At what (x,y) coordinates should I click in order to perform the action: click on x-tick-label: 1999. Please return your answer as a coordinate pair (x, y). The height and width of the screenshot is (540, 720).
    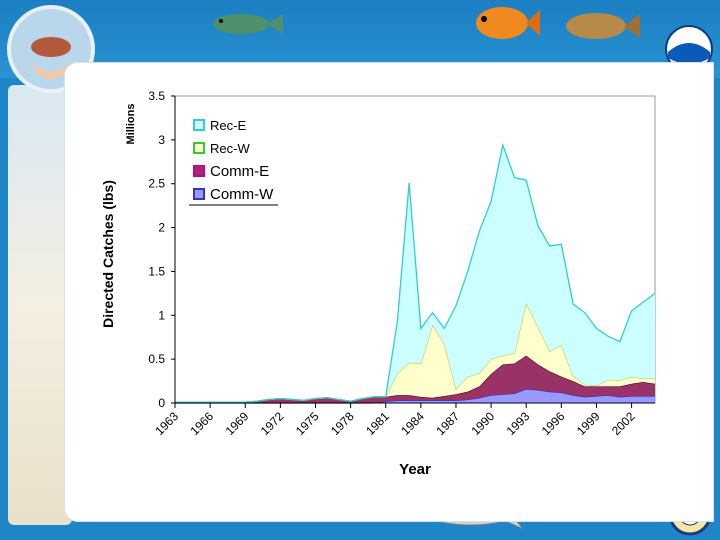
    Looking at the image, I should click on (588, 423).